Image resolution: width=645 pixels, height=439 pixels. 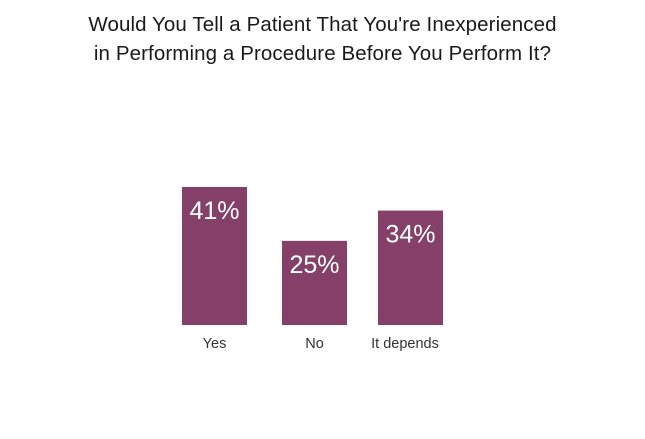 I want to click on value-labels-group: 41% 25% 34%, so click(x=312, y=238).